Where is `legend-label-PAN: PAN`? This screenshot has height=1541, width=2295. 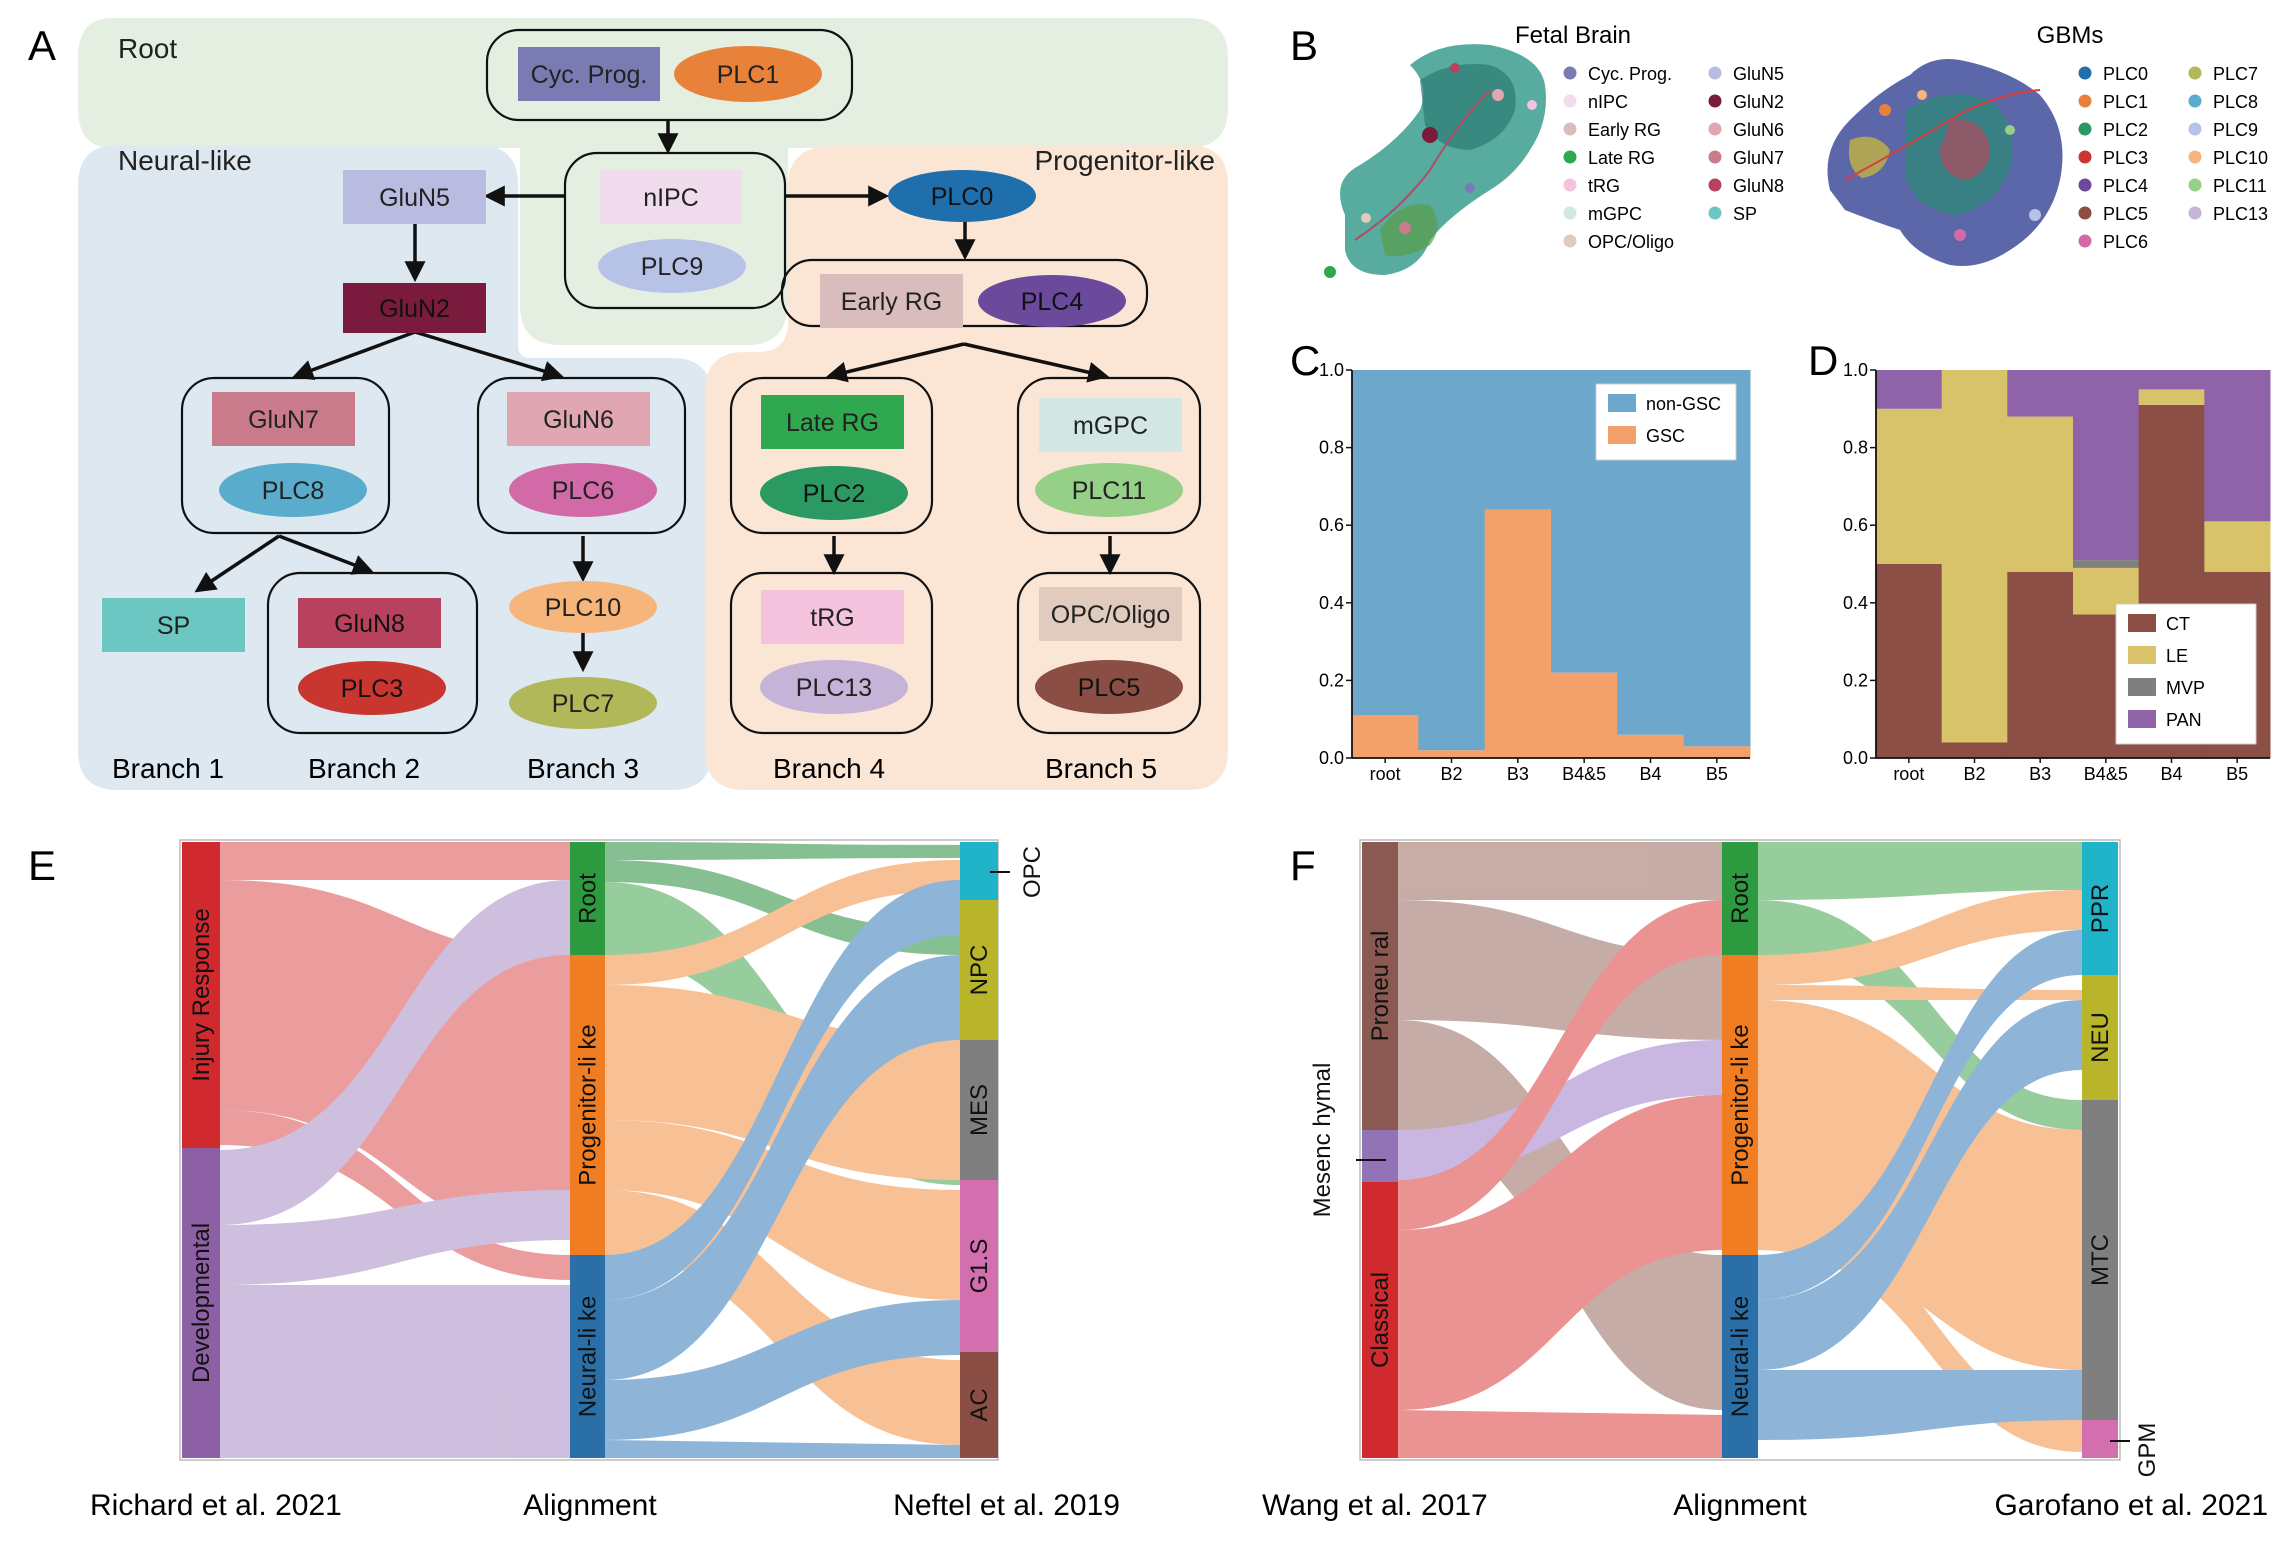 legend-label-PAN: PAN is located at coordinates (2184, 720).